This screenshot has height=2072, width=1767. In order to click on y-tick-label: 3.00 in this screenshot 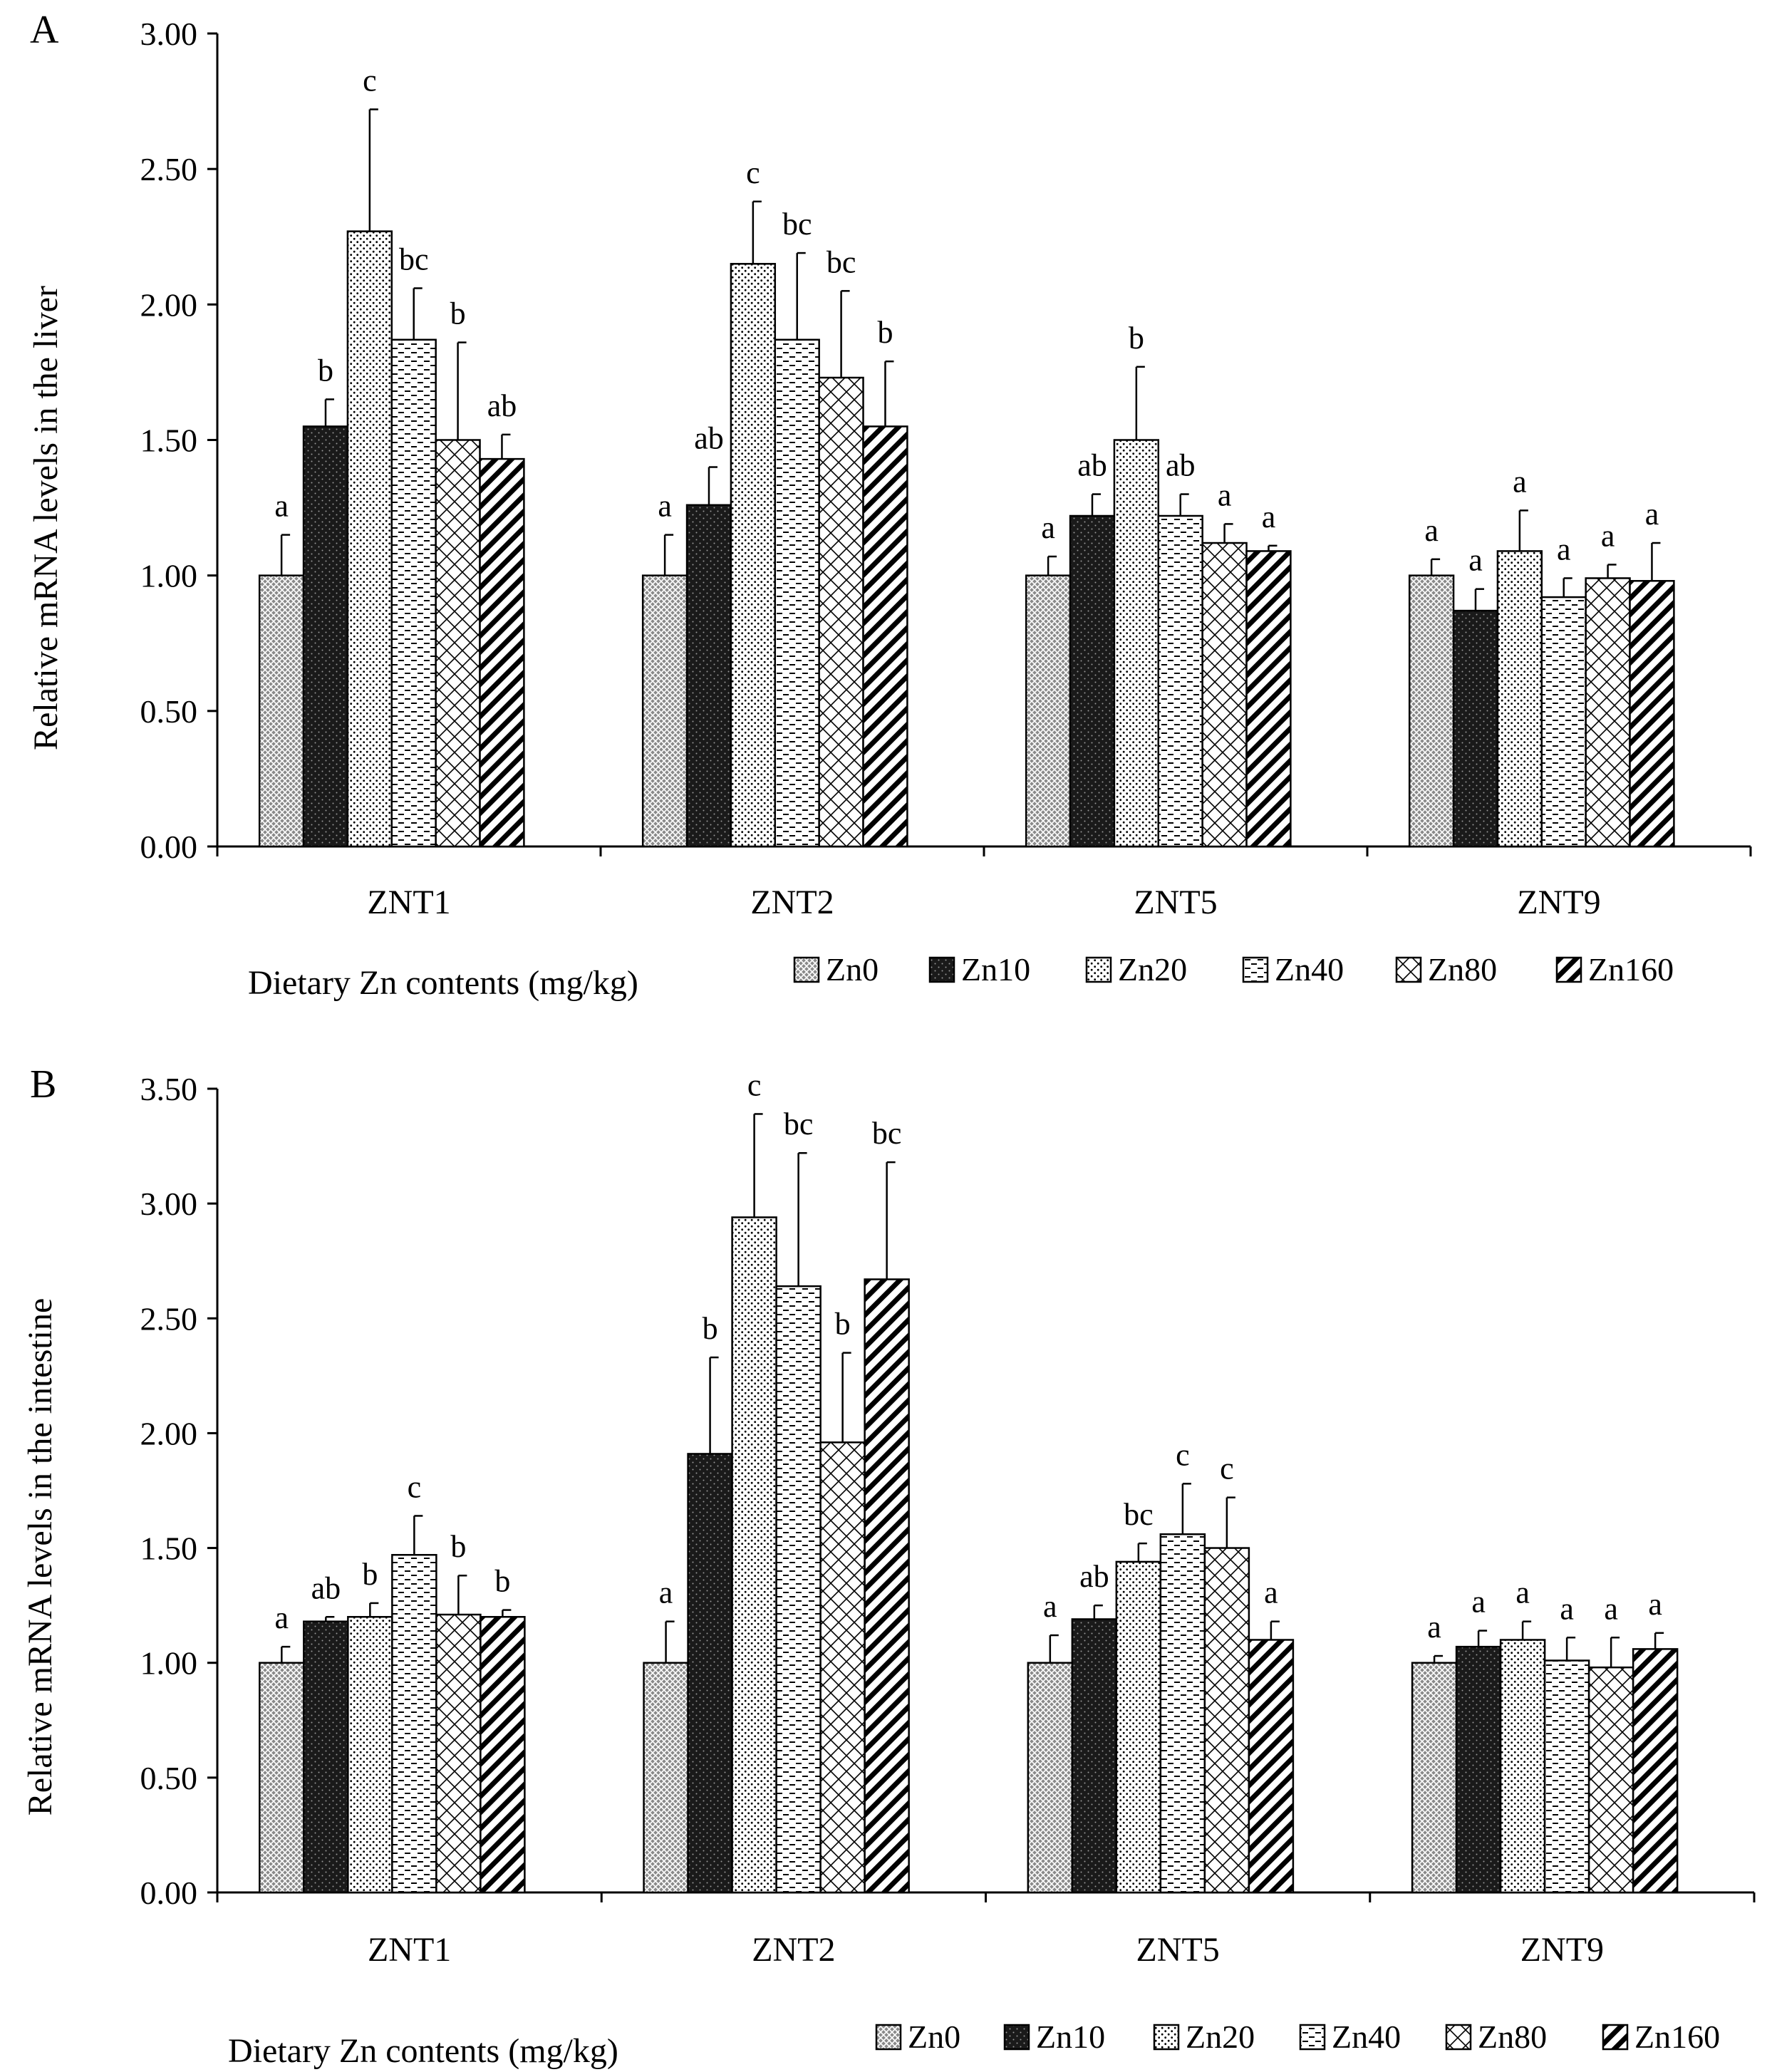, I will do `click(169, 34)`.